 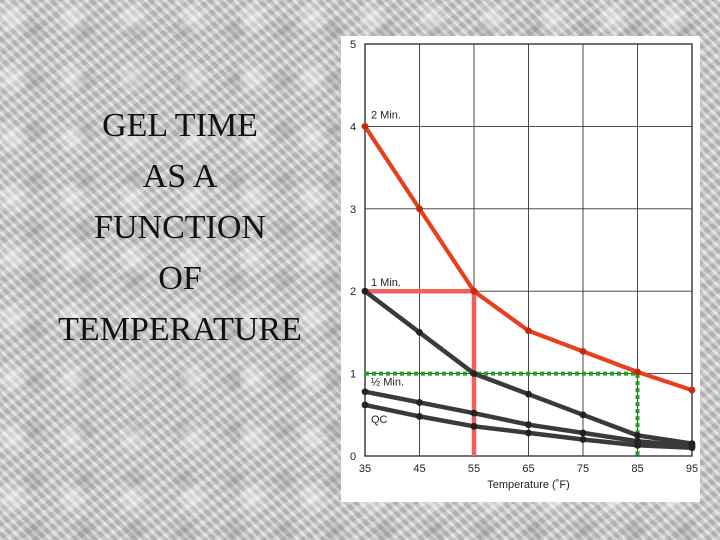 I want to click on x-tick-label: 75, so click(x=583, y=469).